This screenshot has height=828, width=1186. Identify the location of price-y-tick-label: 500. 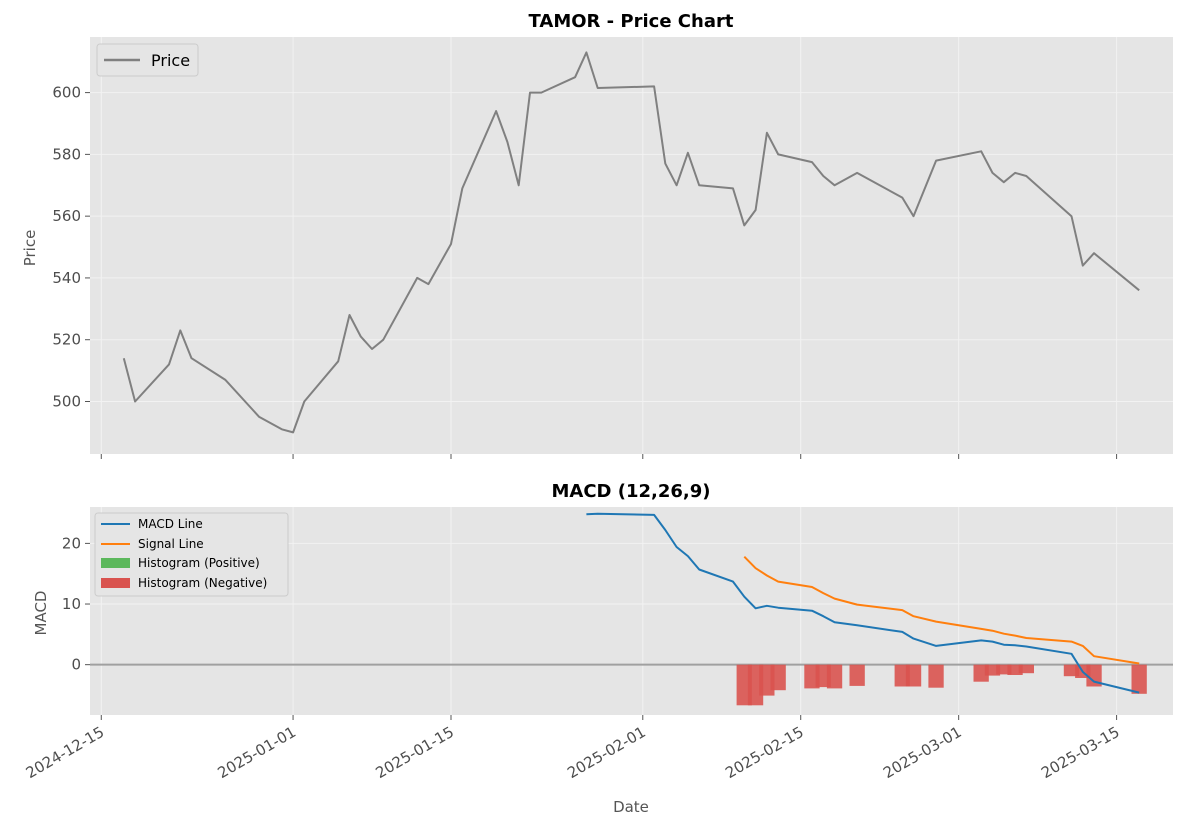
(66, 401).